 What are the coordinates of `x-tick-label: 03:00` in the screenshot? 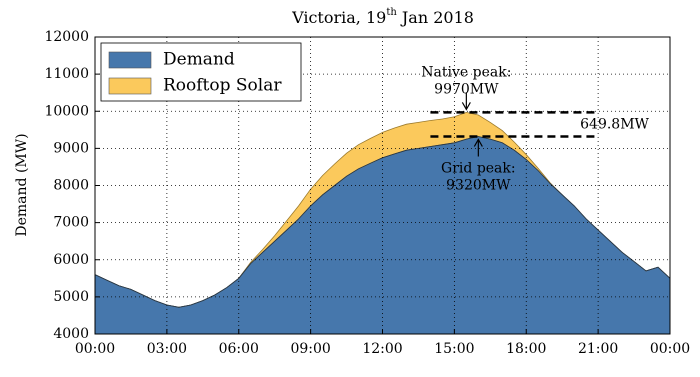 It's located at (167, 349).